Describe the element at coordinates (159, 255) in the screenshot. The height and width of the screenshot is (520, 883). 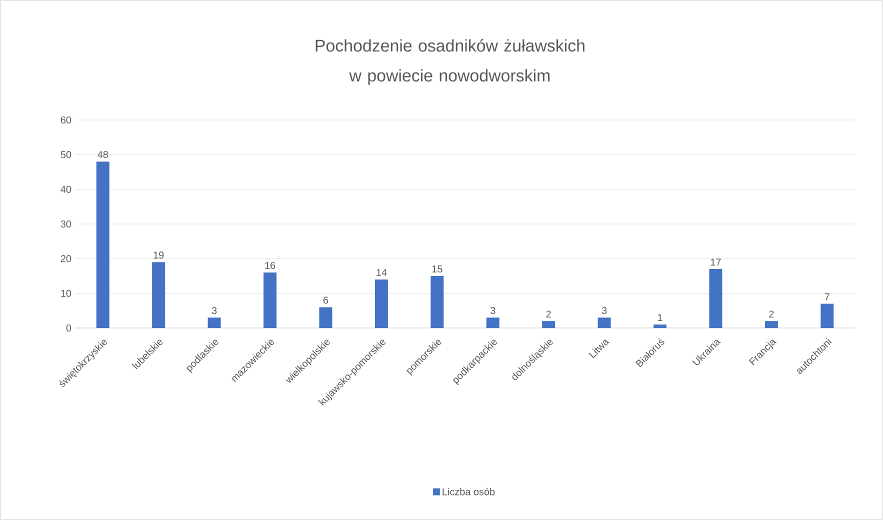
I see `data-label: 19` at that location.